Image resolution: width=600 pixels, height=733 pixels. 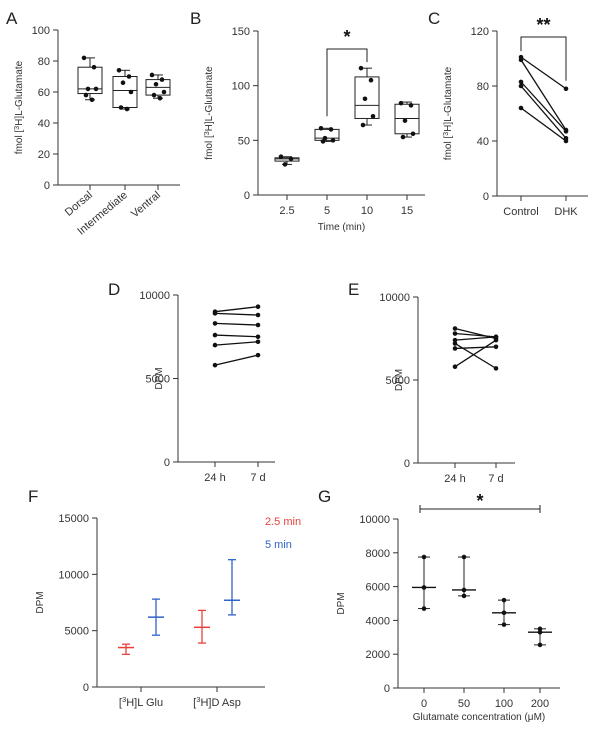 What do you see at coordinates (431, 382) in the screenshot?
I see `panel-e: E 0 5000 10000 DPM 24 h 7 d` at bounding box center [431, 382].